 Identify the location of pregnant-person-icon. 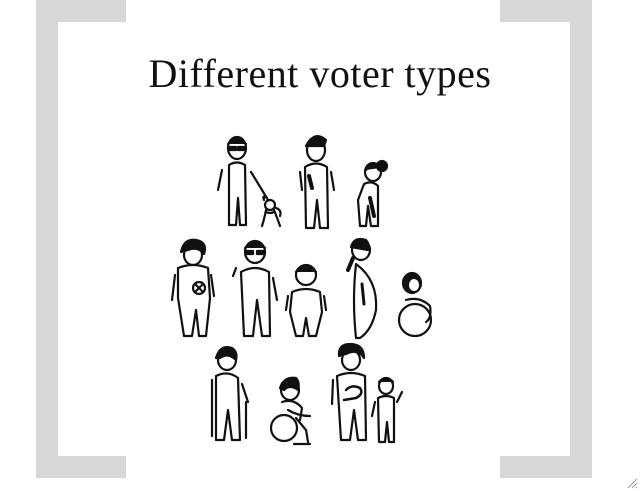
(362, 288).